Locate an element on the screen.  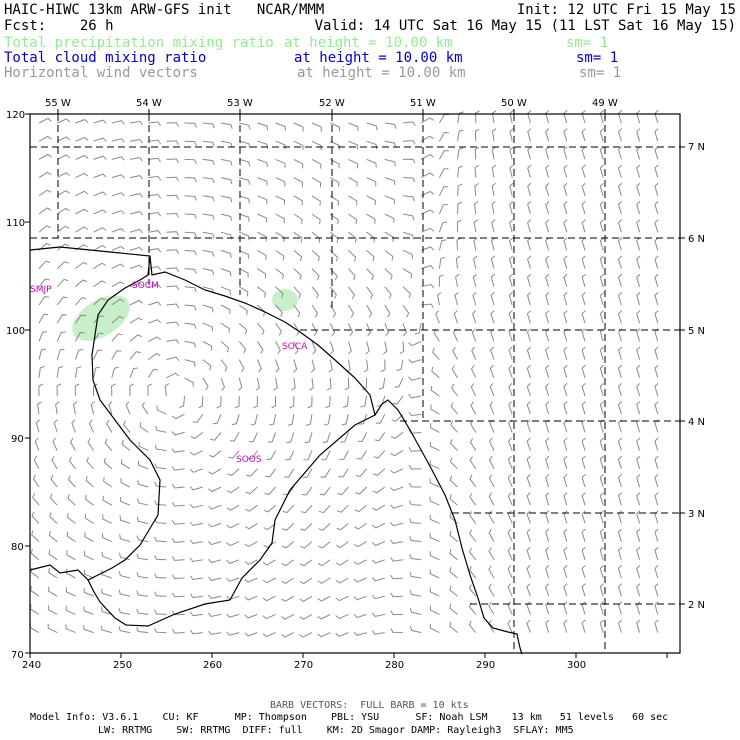
precip-area-east is located at coordinates (285, 300).